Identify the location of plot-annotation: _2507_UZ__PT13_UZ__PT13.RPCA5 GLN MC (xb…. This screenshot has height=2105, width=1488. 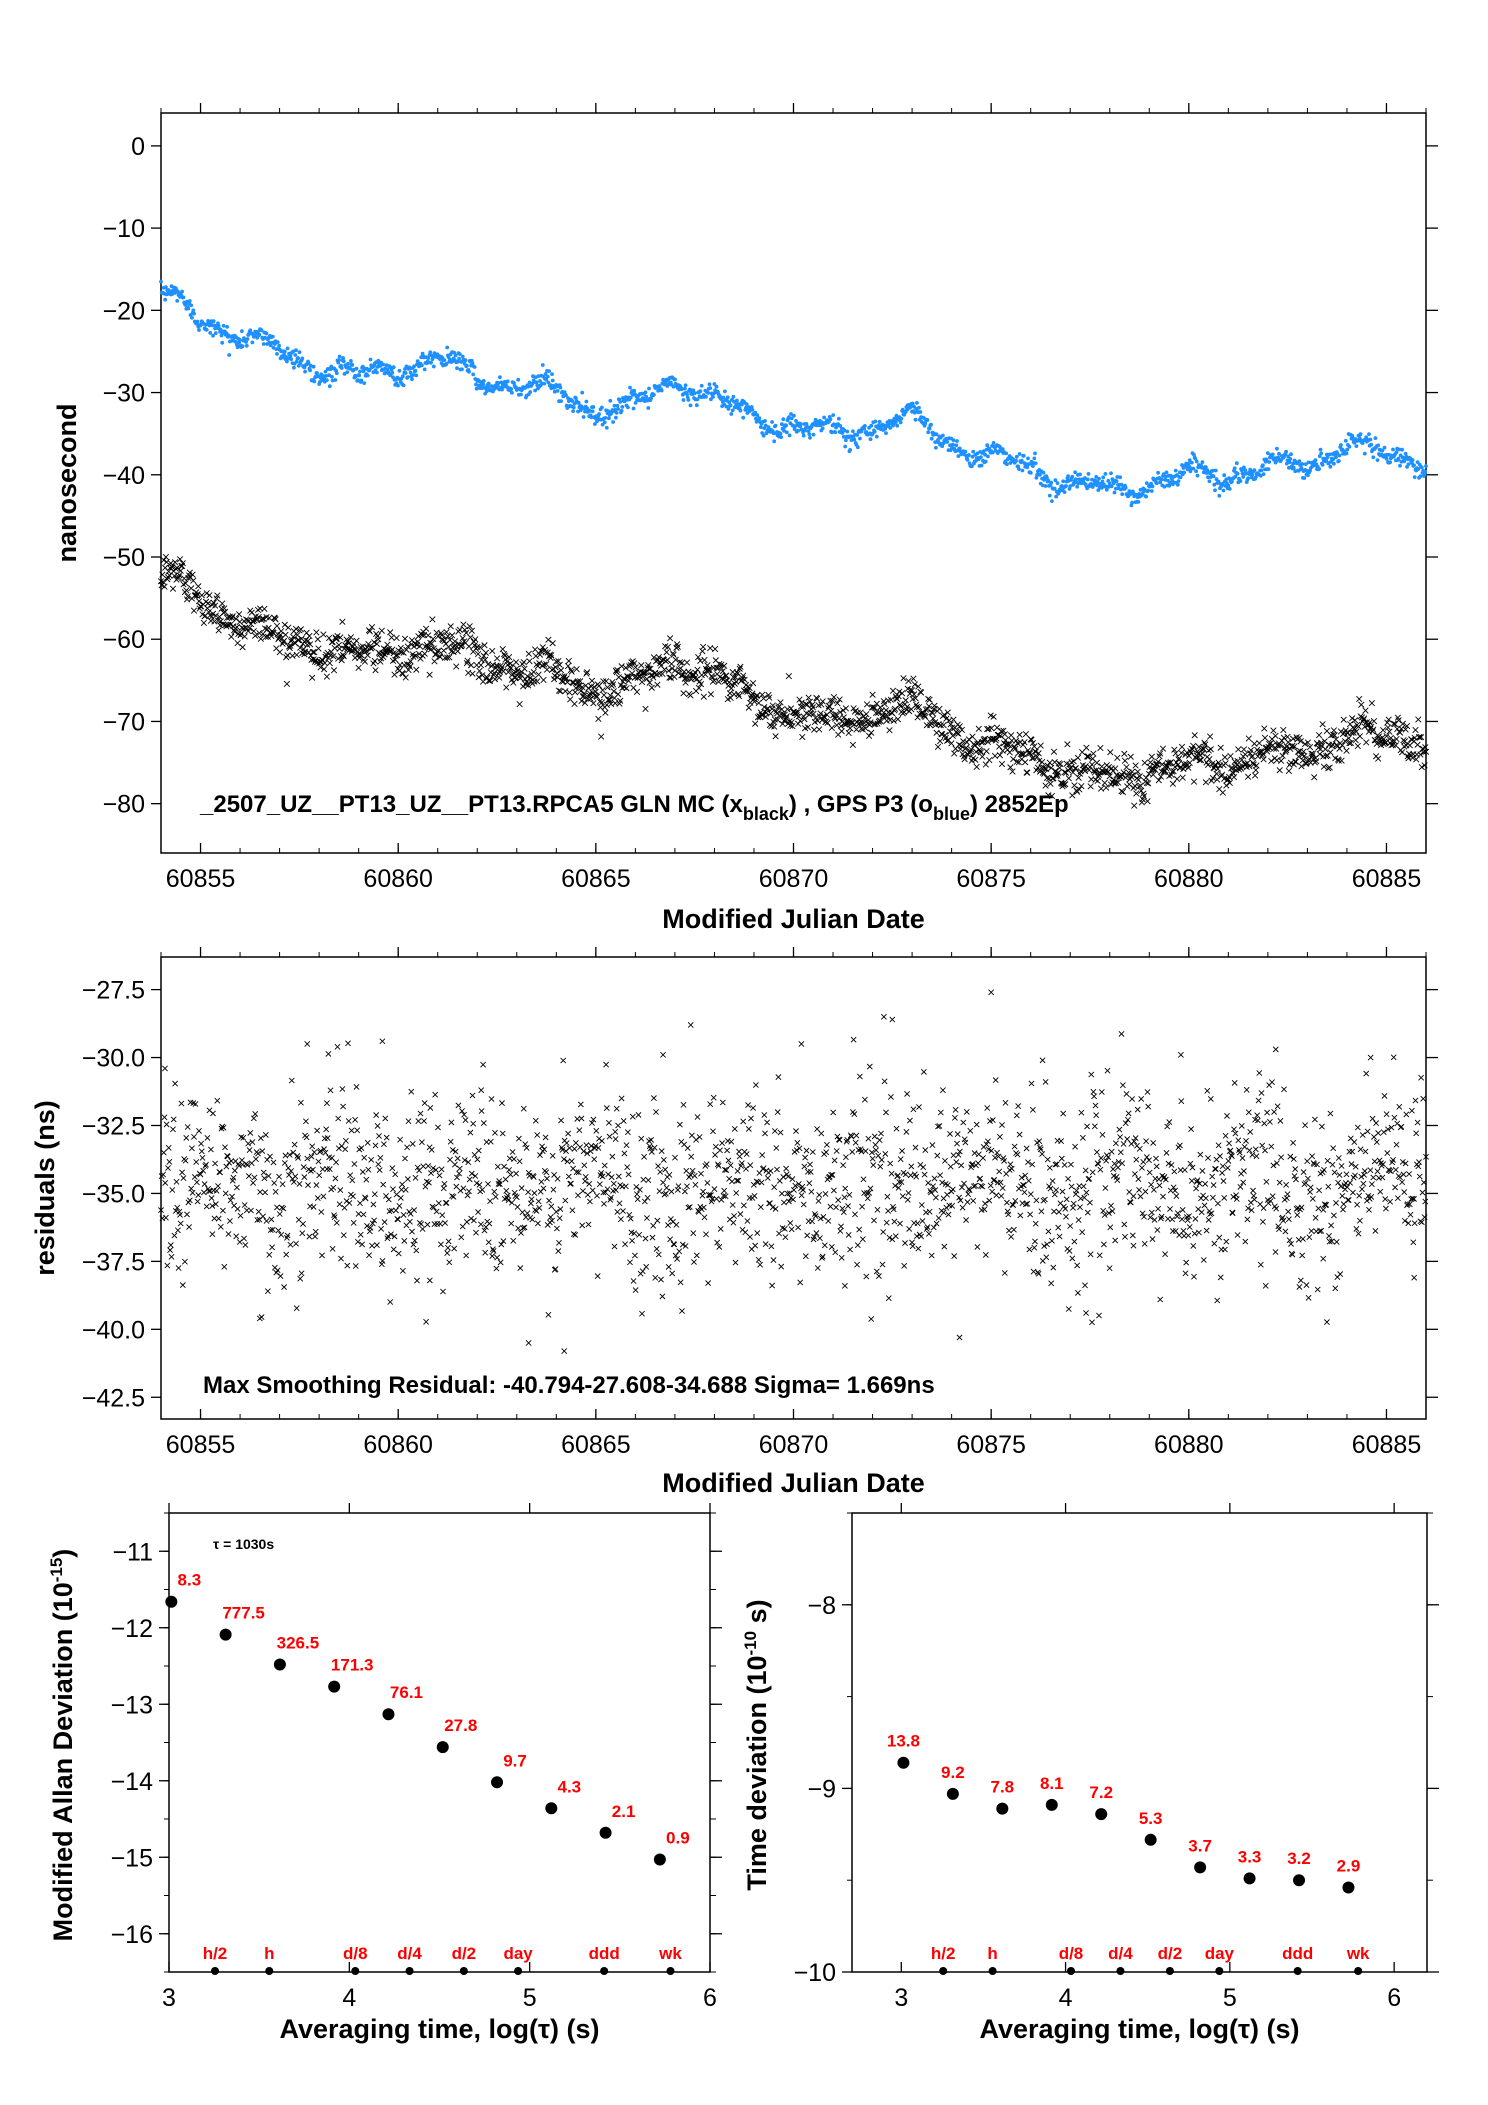
(634, 807).